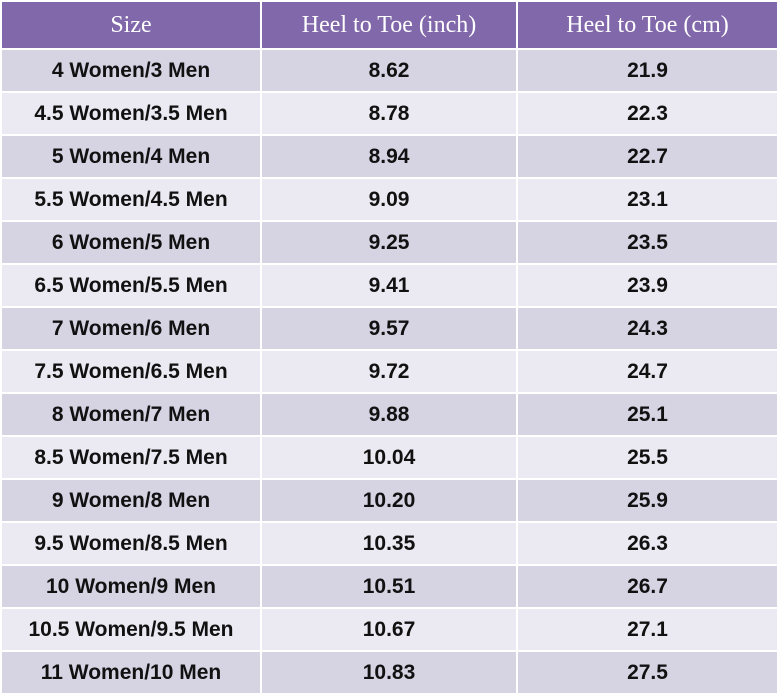 The width and height of the screenshot is (779, 695). I want to click on table-row: 5.5 Women/4.5 Men 9.09 23.1, so click(389, 199).